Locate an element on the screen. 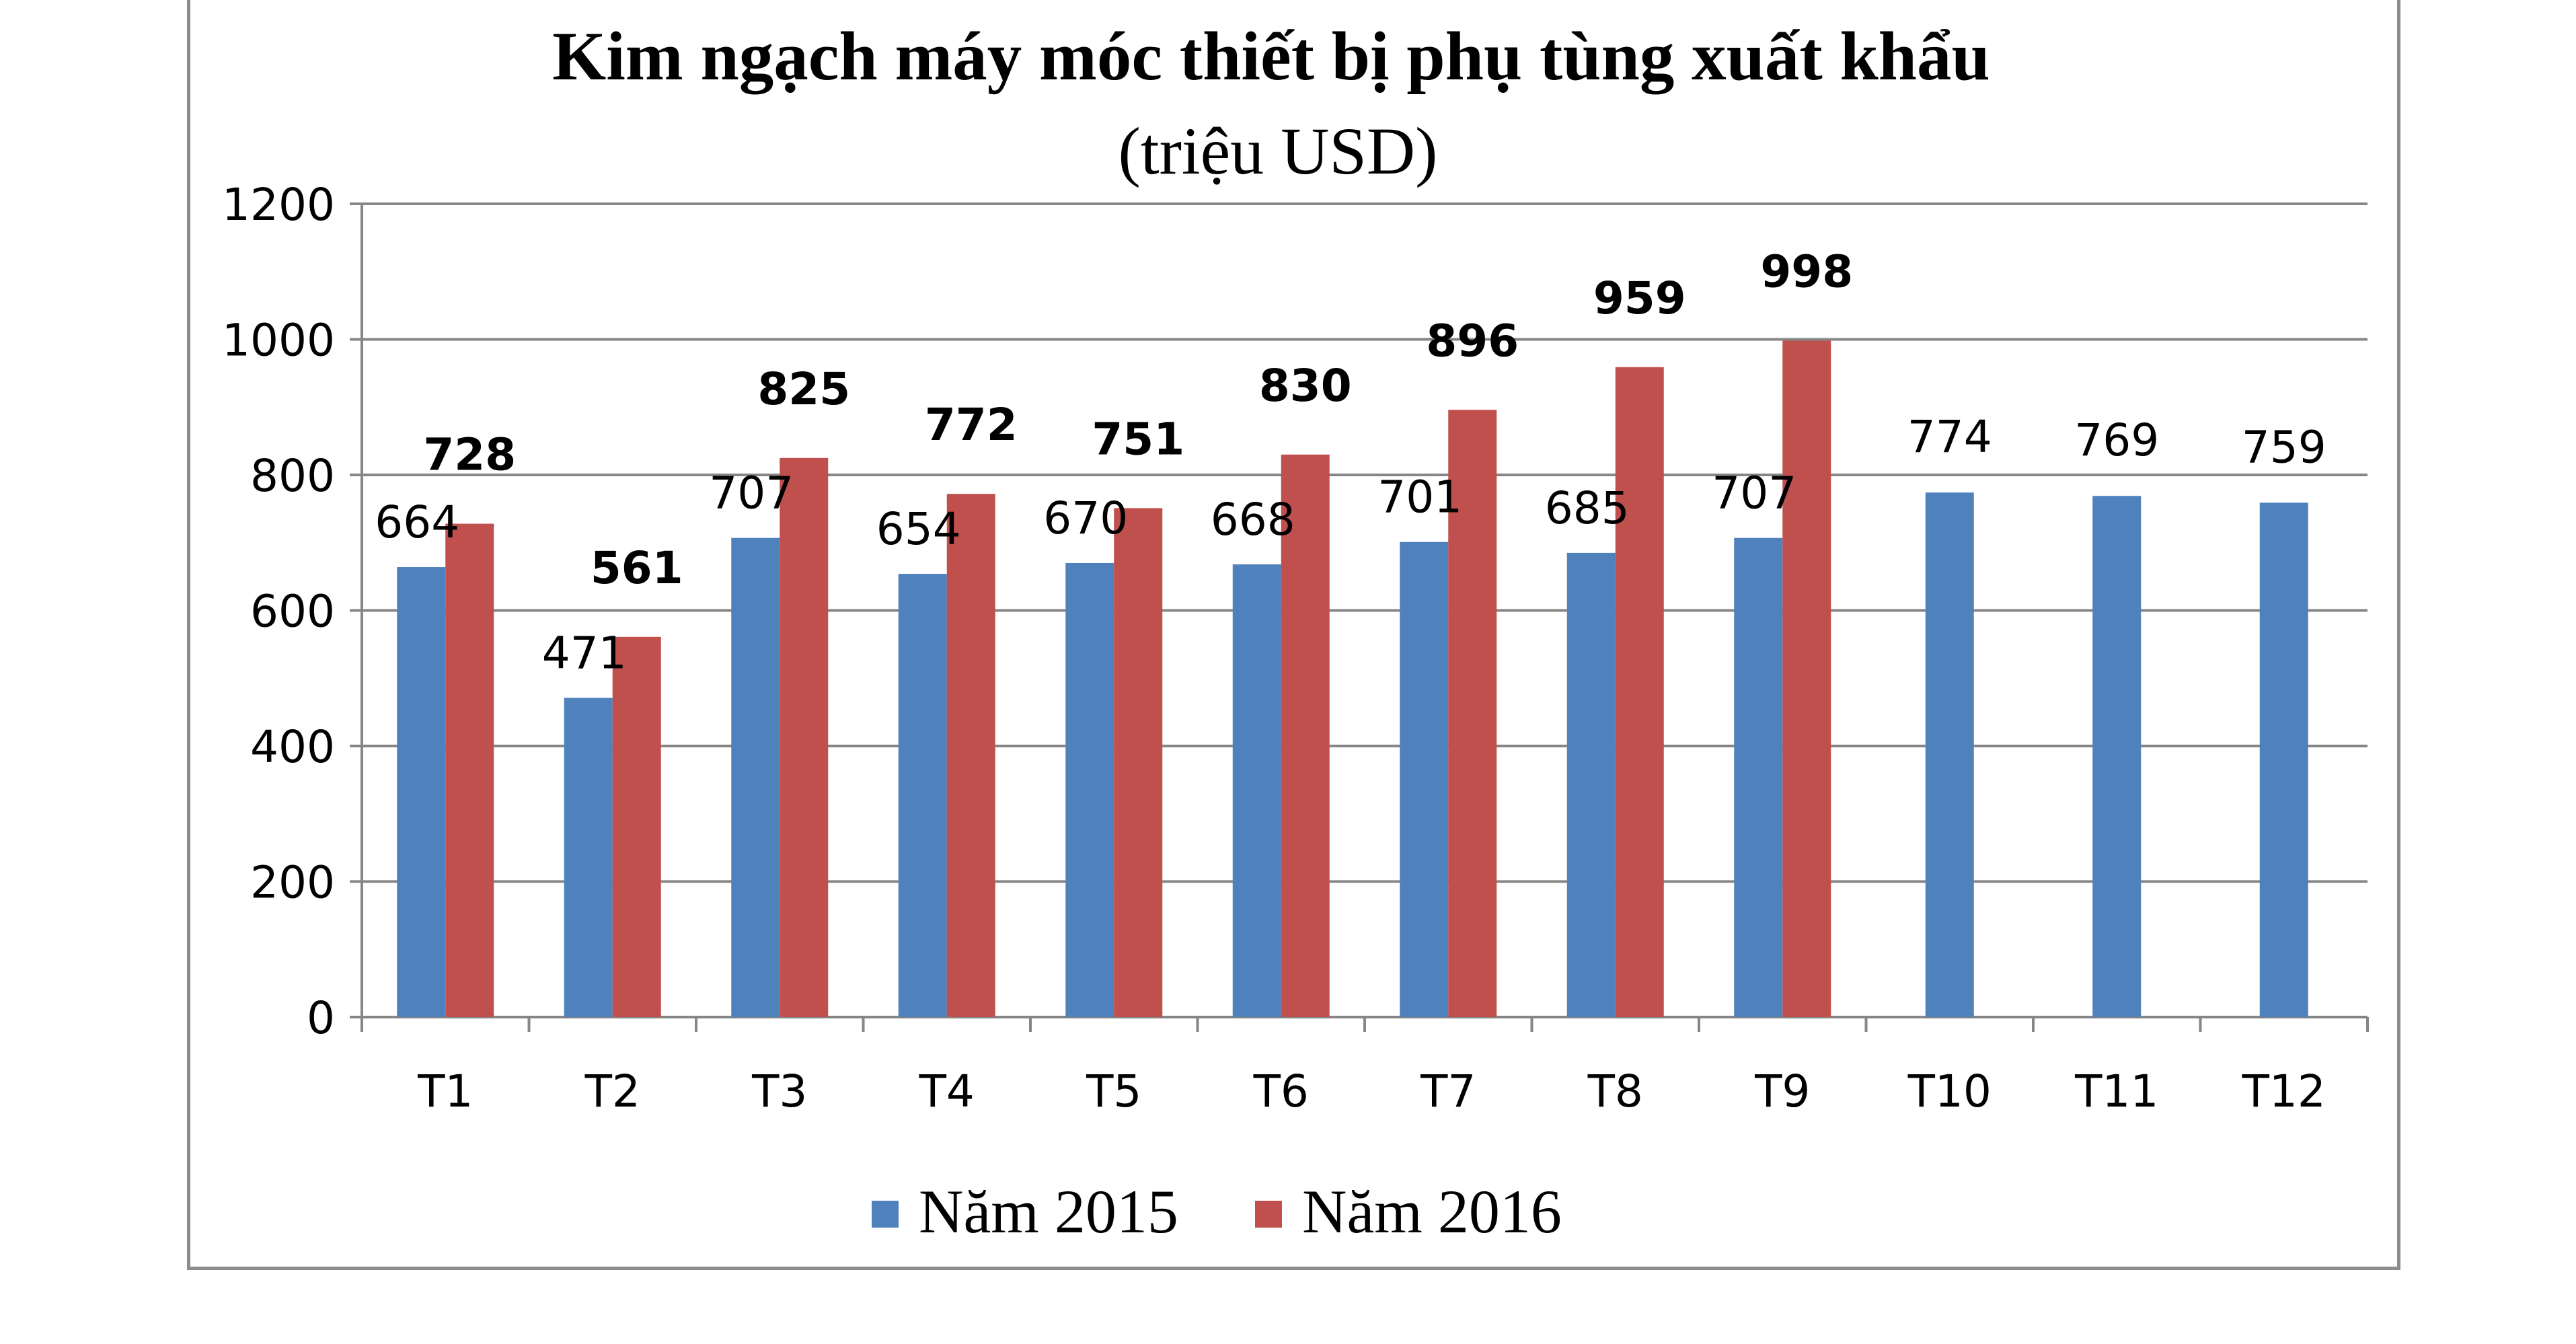  data-label-2015: 769 is located at coordinates (2116, 440).